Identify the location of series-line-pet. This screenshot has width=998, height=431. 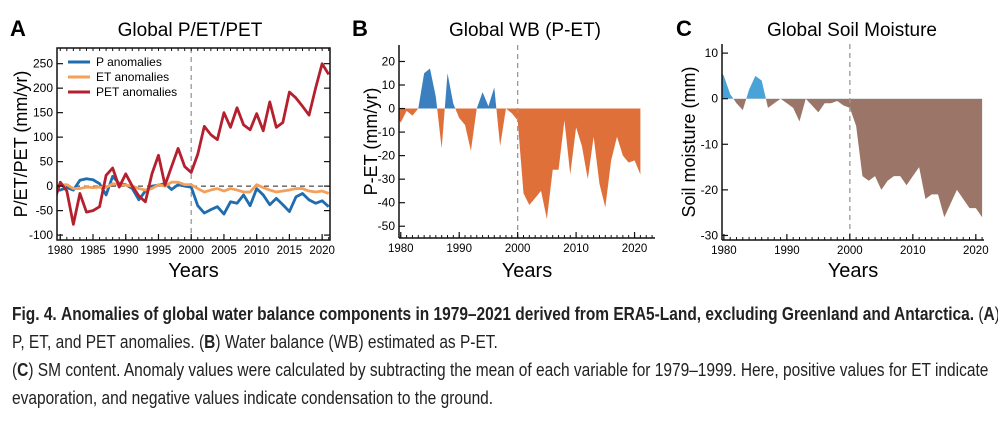
(193, 144).